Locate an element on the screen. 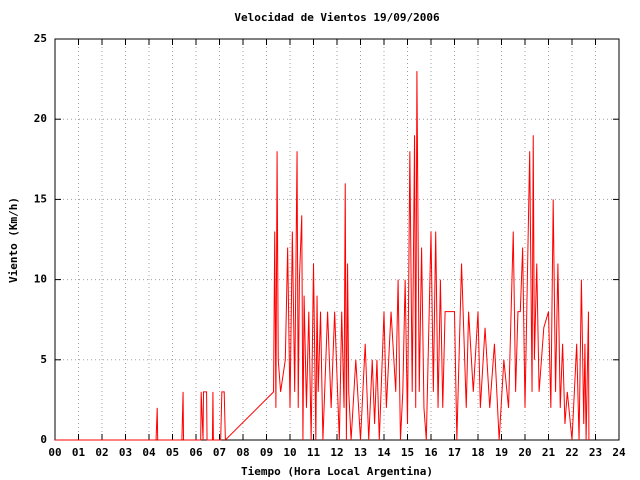 The height and width of the screenshot is (480, 640). x-tick-label: 21 is located at coordinates (549, 452).